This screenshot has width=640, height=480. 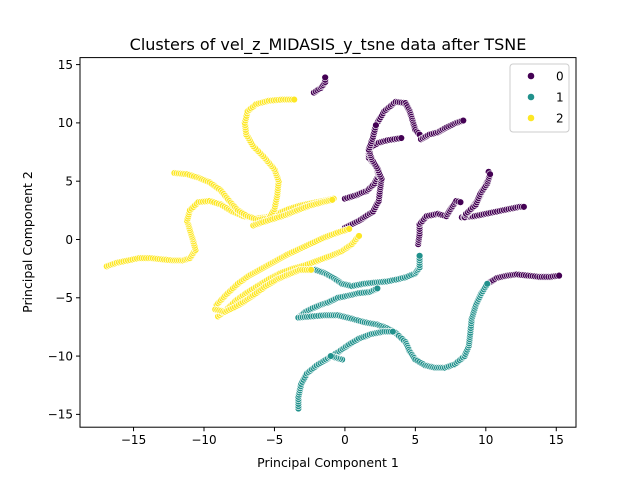 What do you see at coordinates (69, 181) in the screenshot?
I see `y-tick-label: 5` at bounding box center [69, 181].